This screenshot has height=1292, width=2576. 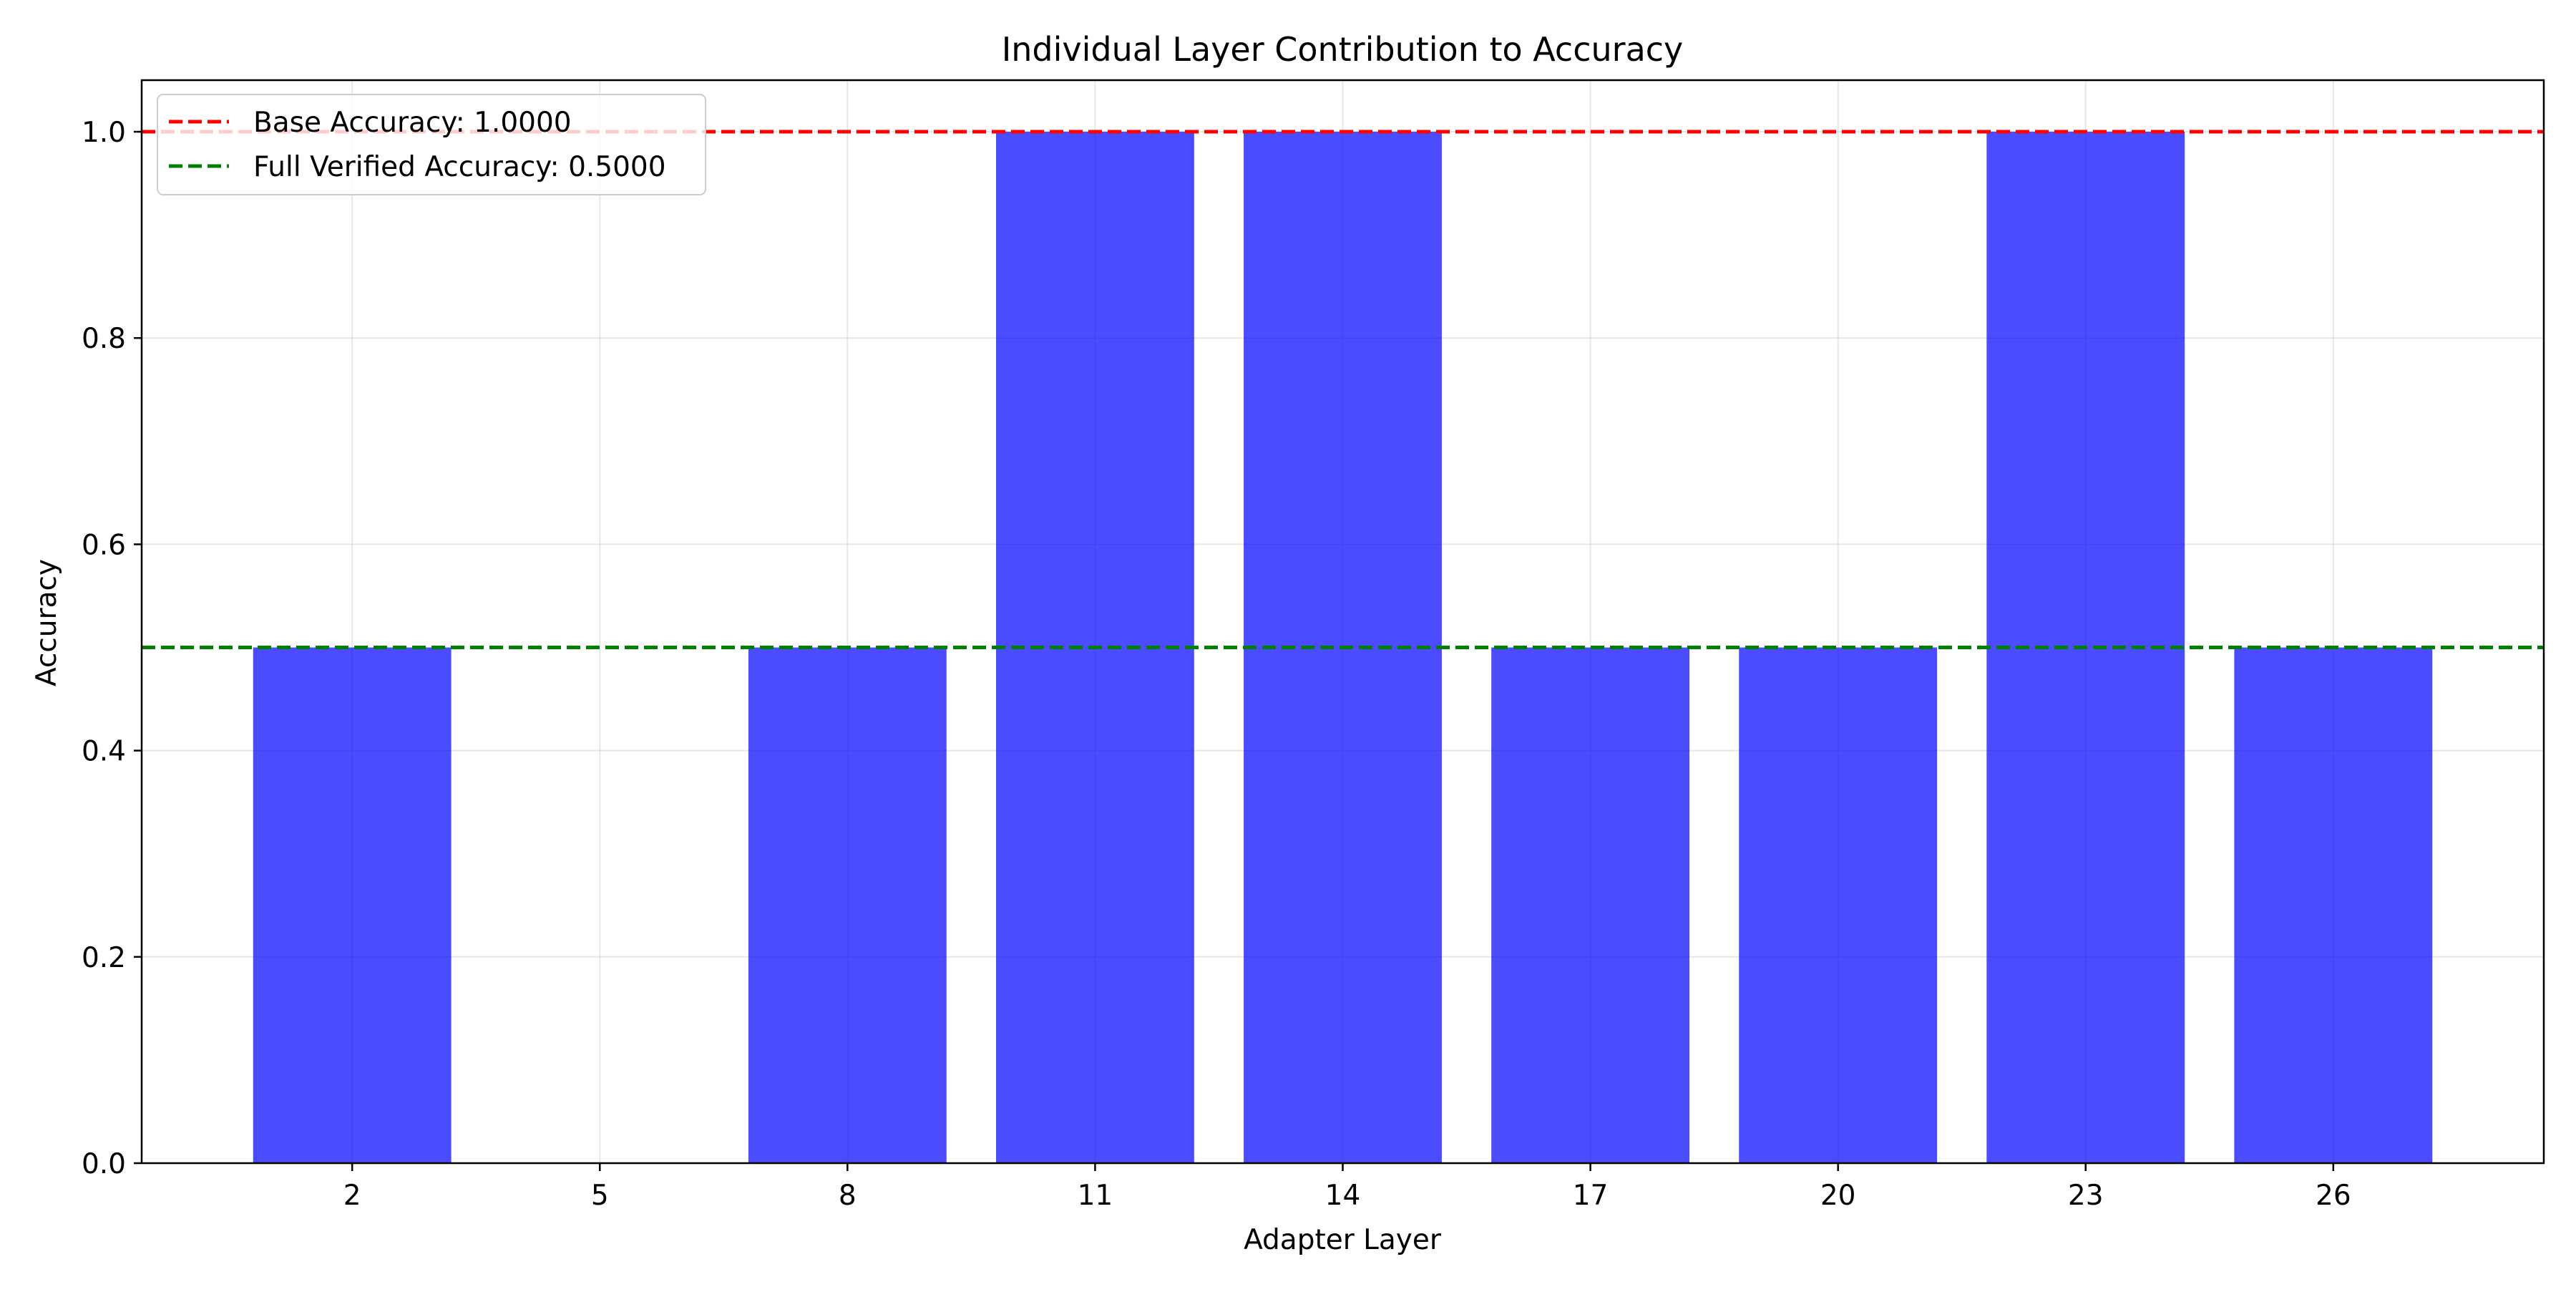 I want to click on y-tick-label-3: 0.6, so click(x=104, y=545).